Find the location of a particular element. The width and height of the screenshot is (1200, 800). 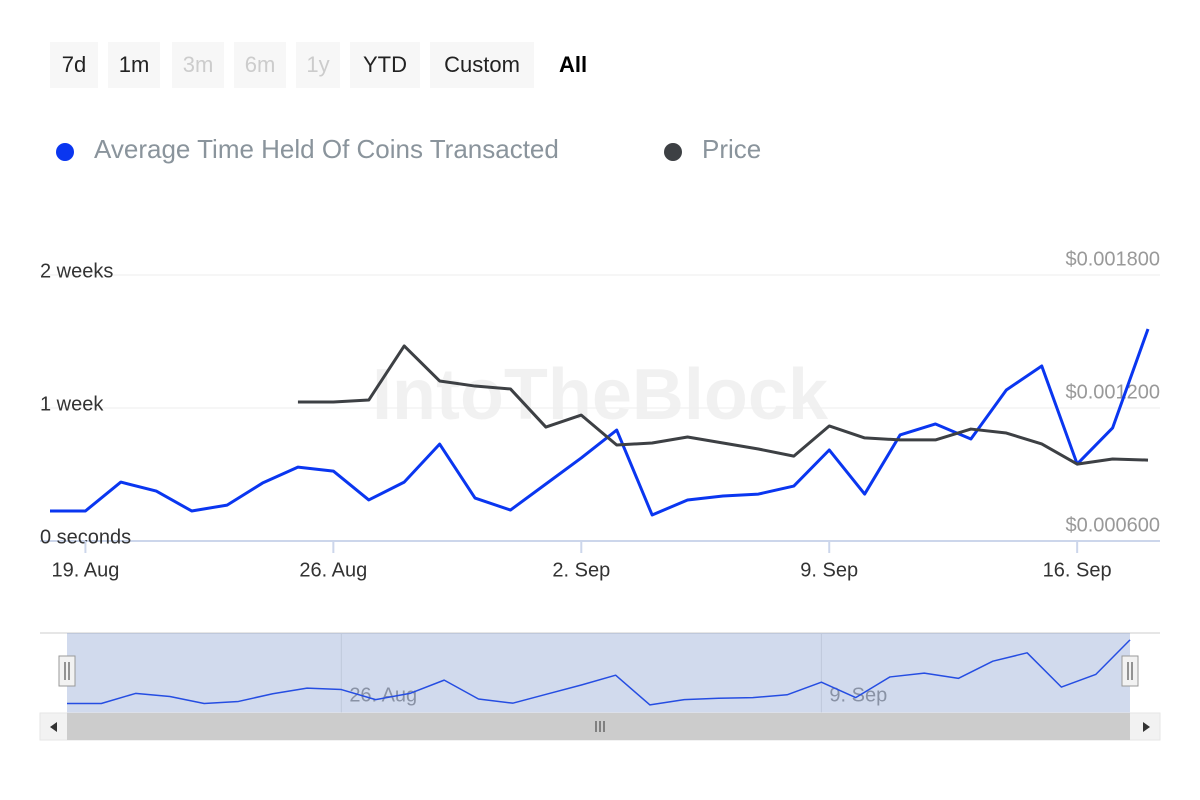

button-label: 1m is located at coordinates (134, 64).